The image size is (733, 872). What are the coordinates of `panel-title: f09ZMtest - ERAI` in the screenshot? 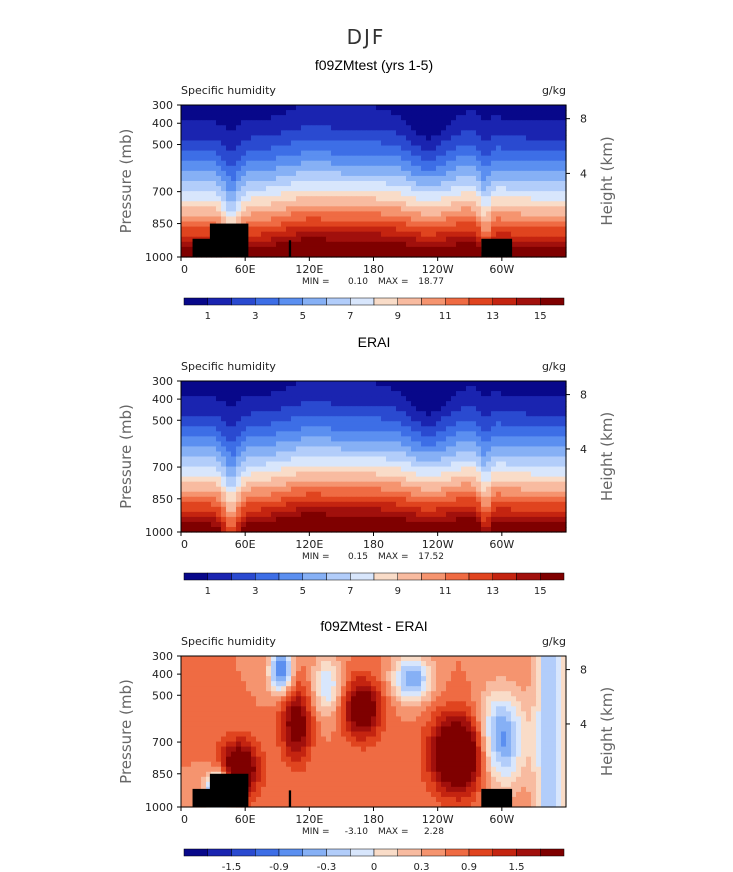 It's located at (373, 626).